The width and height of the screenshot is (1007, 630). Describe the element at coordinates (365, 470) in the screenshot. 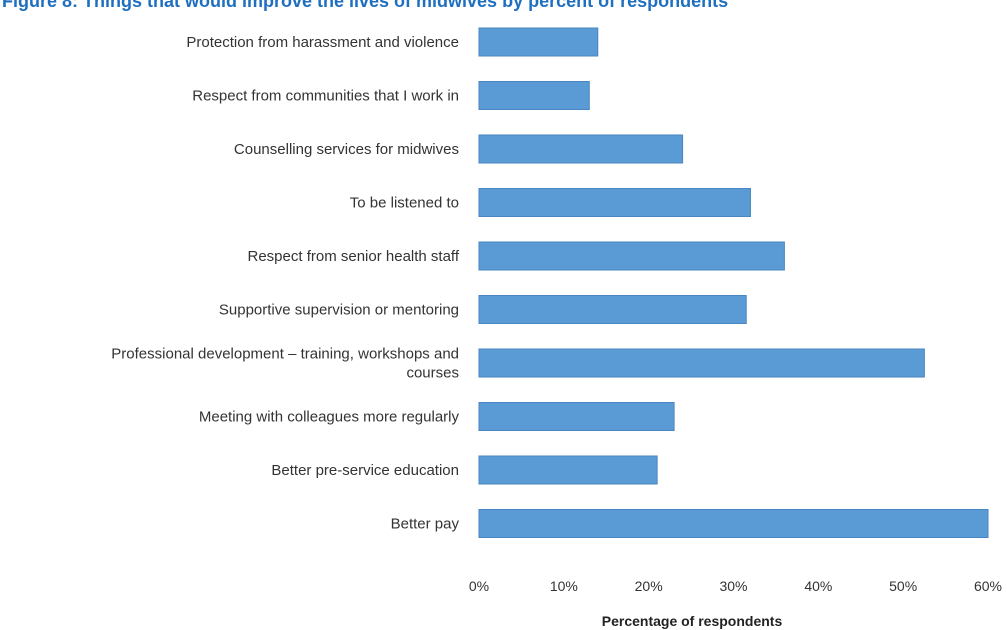

I see `category-label: Better pre-service education` at that location.